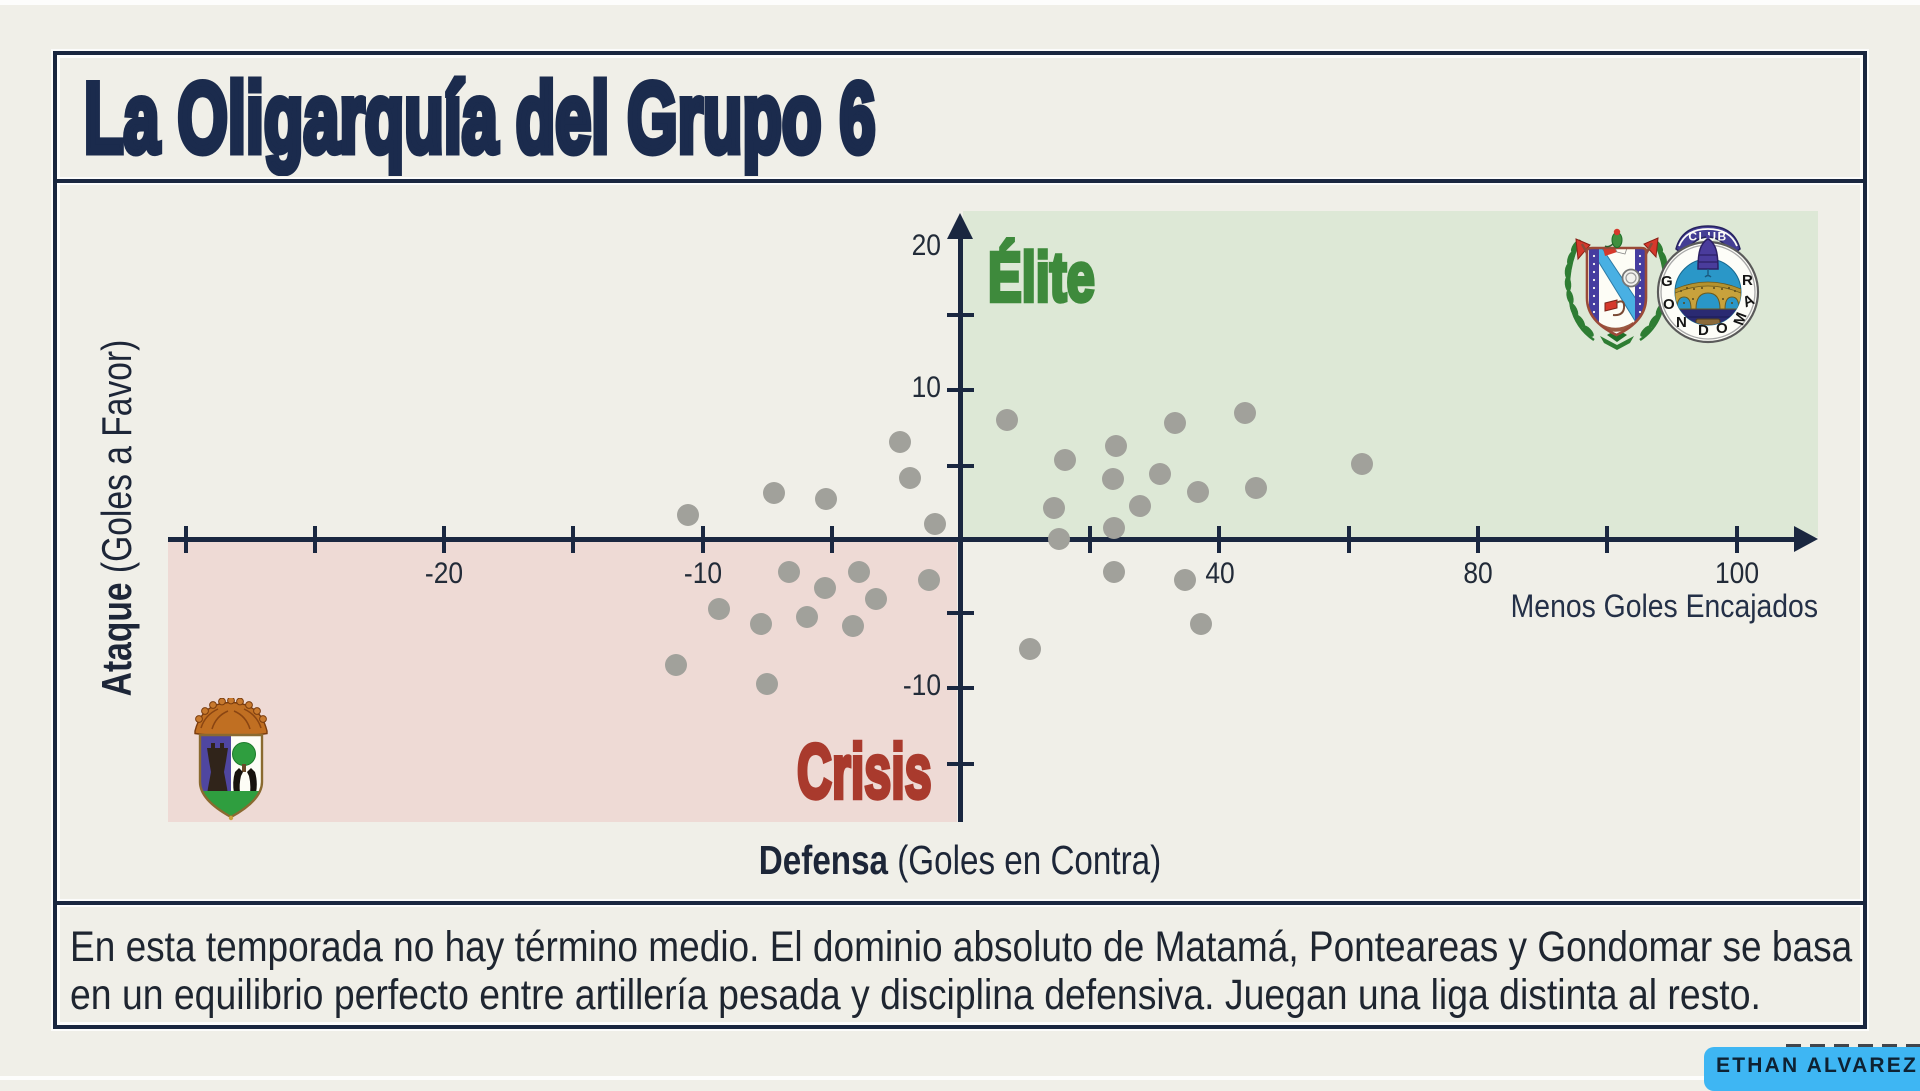  What do you see at coordinates (1747, 280) in the screenshot?
I see `svg-text: R` at bounding box center [1747, 280].